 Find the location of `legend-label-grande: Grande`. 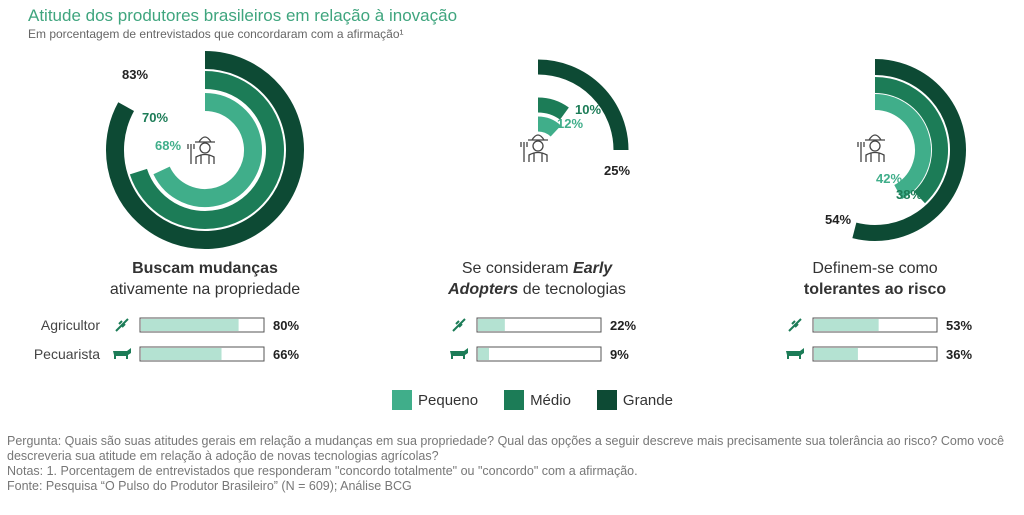

legend-label-grande: Grande is located at coordinates (647, 400).